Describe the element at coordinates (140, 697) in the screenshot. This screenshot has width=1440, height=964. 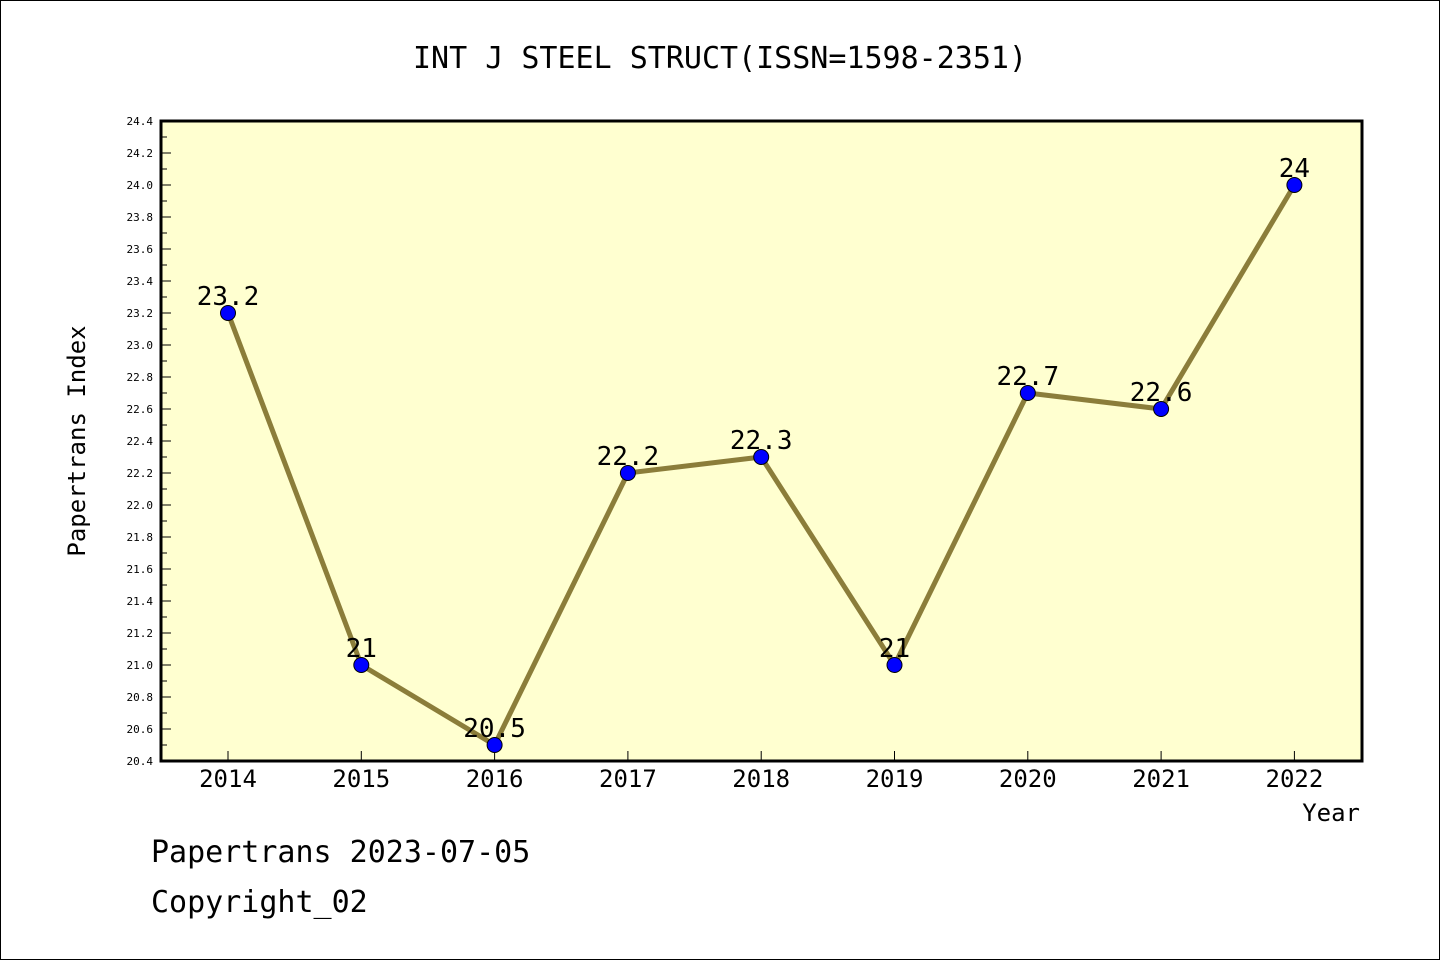
I see `y-tick-label: 20.8` at that location.